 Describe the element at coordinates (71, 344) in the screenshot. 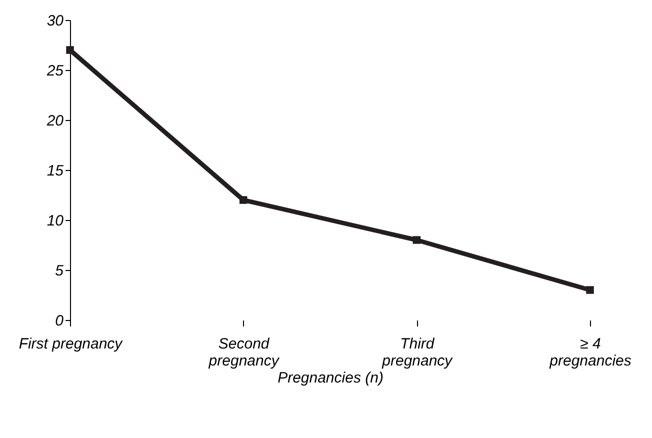

I see `x-tick-label: First pregnancy` at that location.